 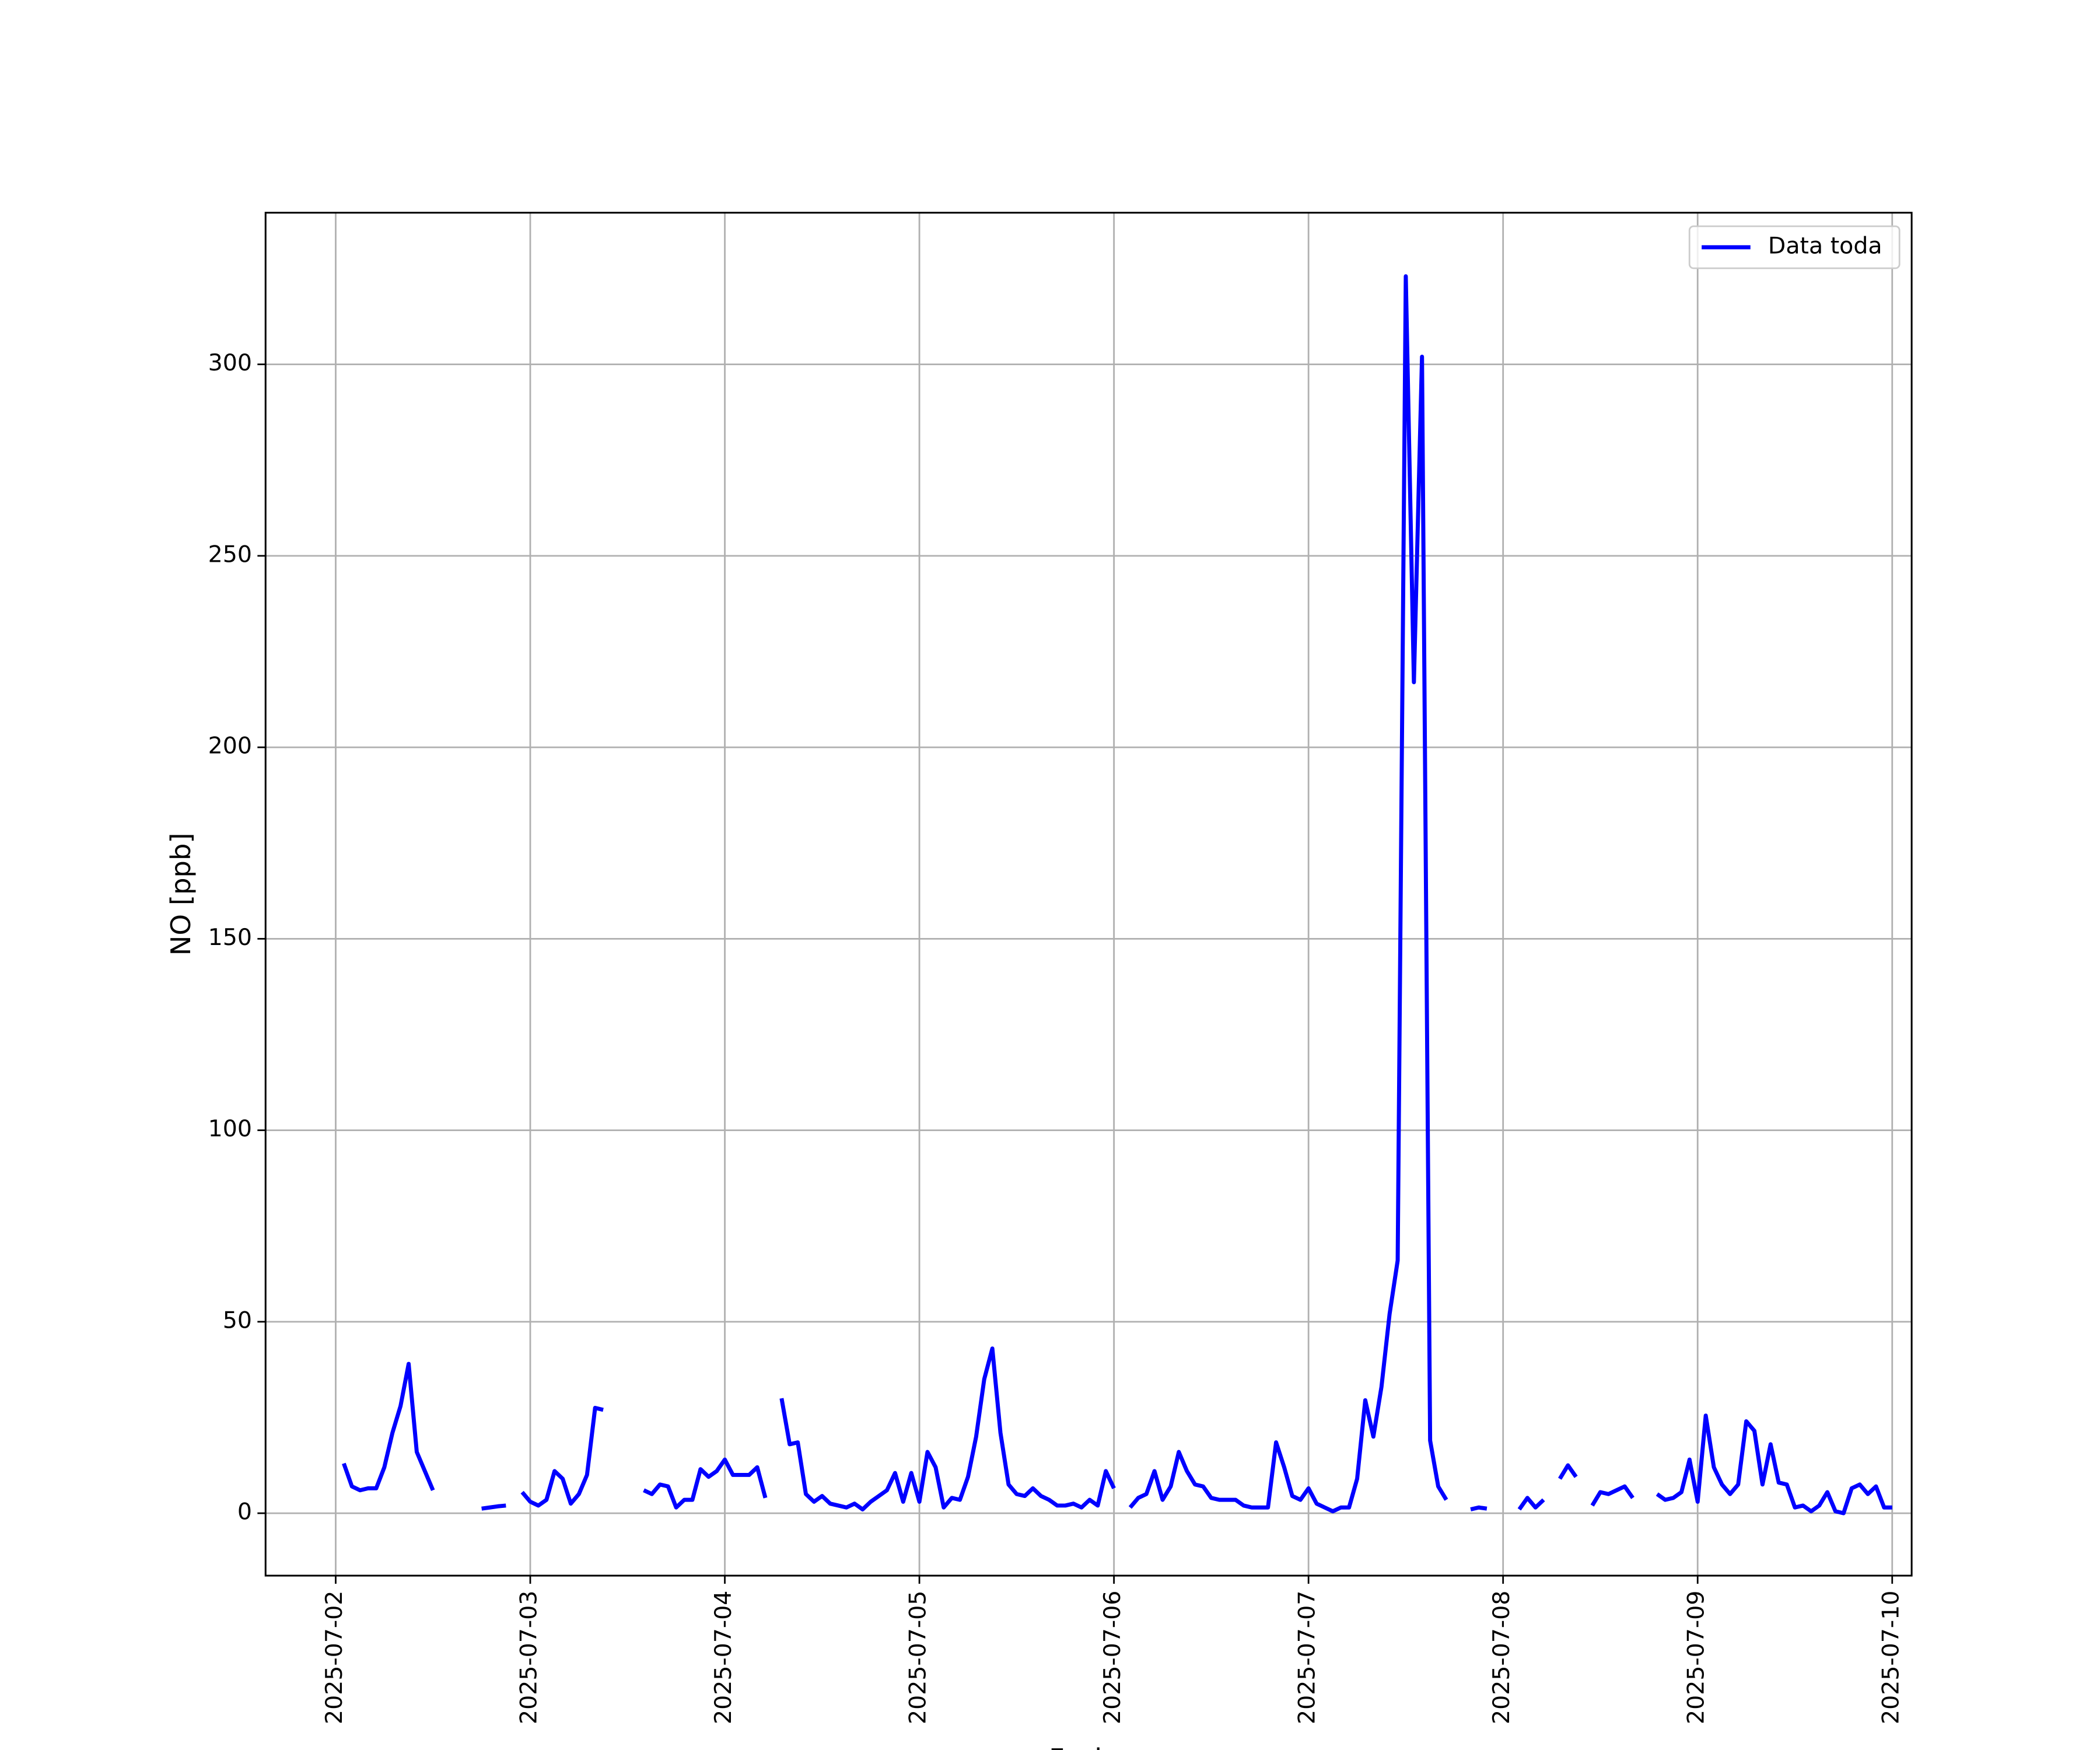 What do you see at coordinates (1825, 245) in the screenshot?
I see `legend-label: Data toda` at bounding box center [1825, 245].